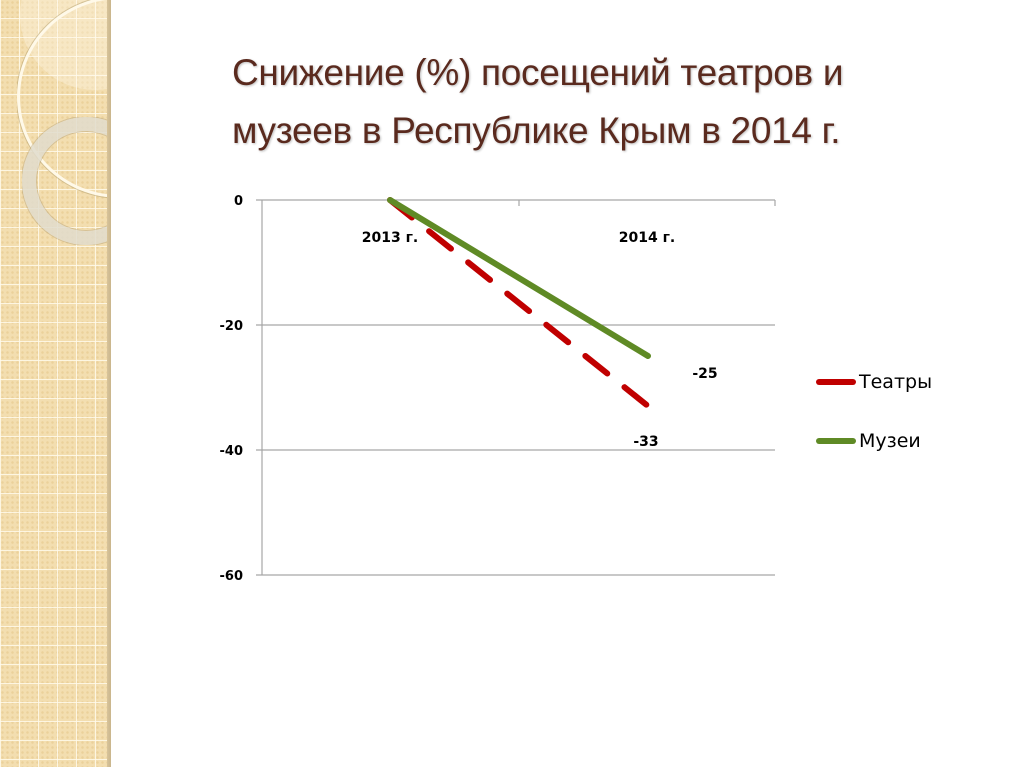 The height and width of the screenshot is (767, 1024). Describe the element at coordinates (704, 374) in the screenshot. I see `data-label-museums-2014: -25` at that location.